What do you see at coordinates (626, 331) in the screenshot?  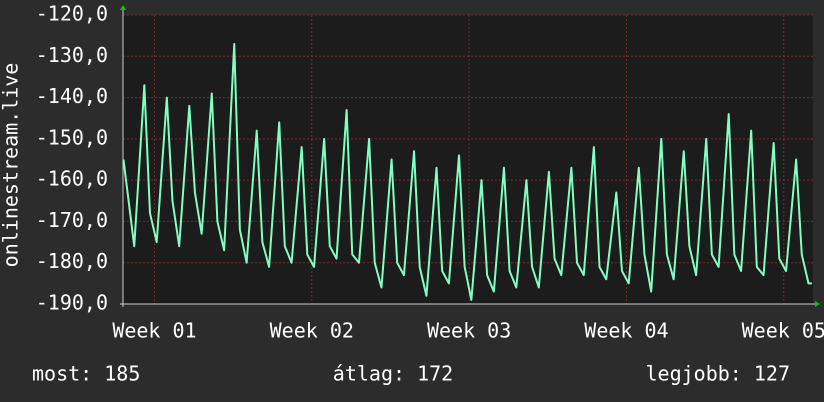 I see `x-tick-label: Week 04` at bounding box center [626, 331].